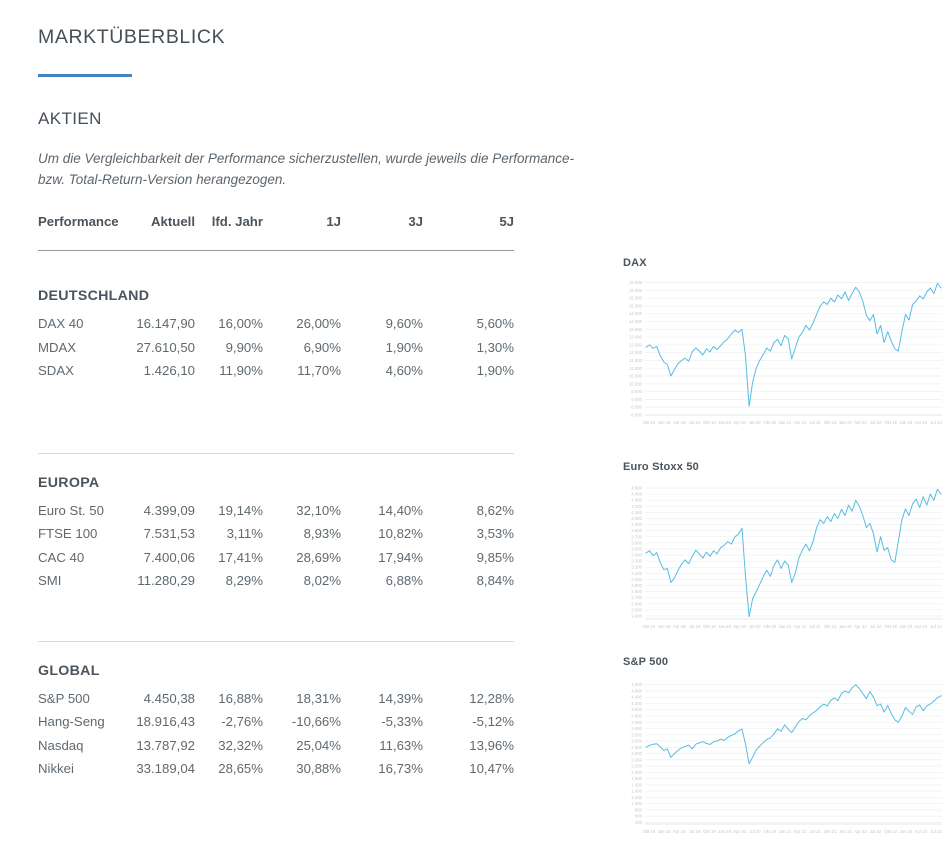 The height and width of the screenshot is (843, 946). I want to click on svg-text: 1.200, so click(636, 797).